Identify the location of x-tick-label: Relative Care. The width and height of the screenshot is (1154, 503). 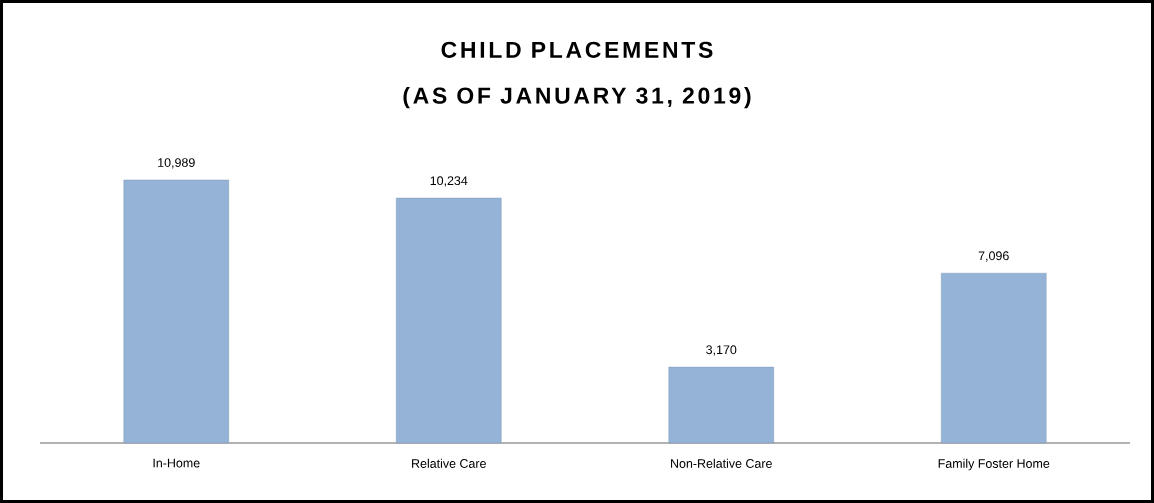
(449, 463).